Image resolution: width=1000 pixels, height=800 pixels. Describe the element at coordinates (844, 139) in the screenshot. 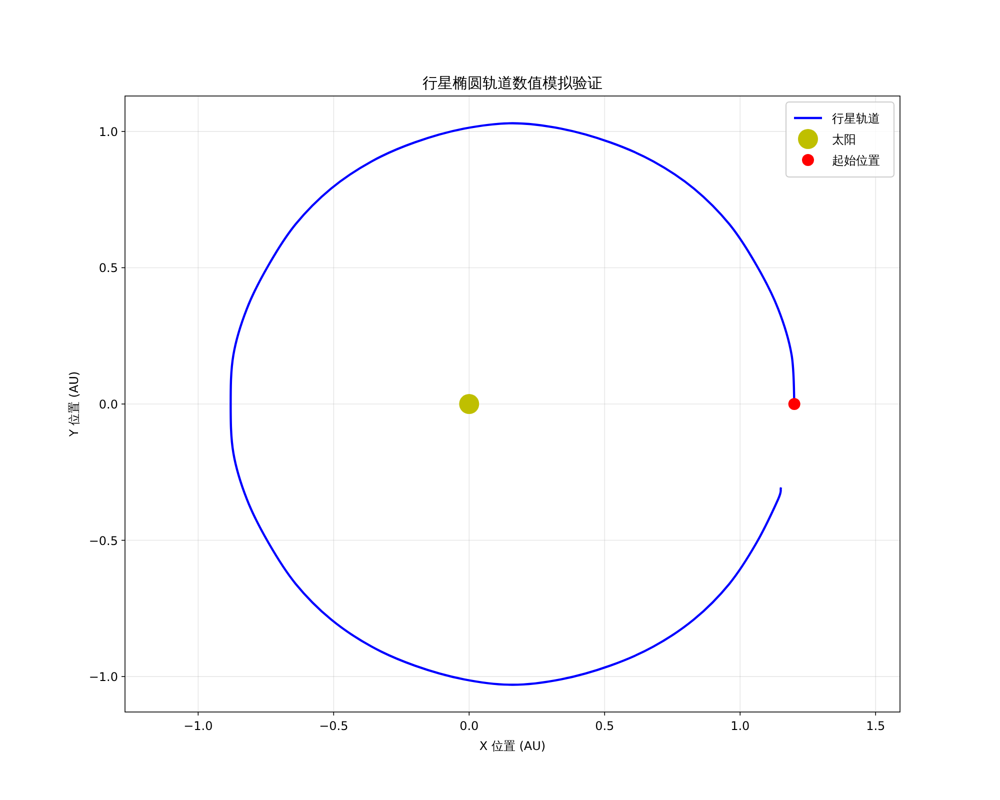

I see `legend-label: 太阳` at that location.